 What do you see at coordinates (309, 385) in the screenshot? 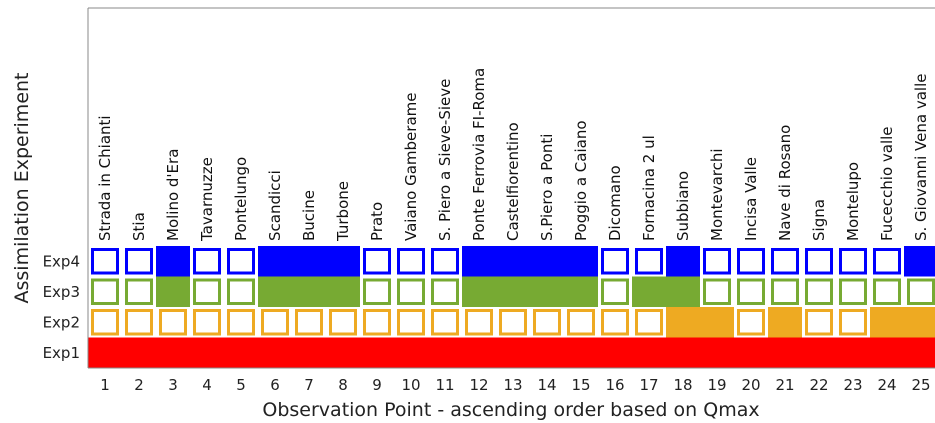
I see `x-tick-label: 7` at bounding box center [309, 385].